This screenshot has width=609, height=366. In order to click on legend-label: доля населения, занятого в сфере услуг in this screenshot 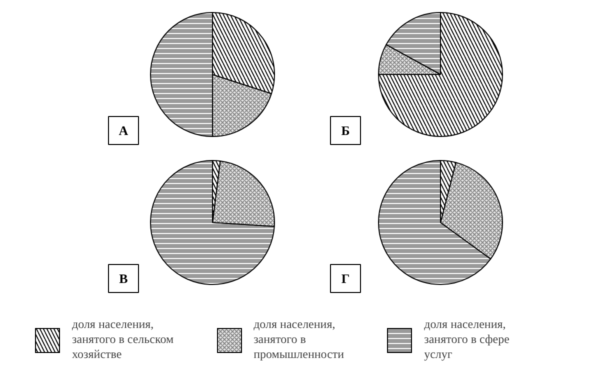, I will do `click(467, 339)`.